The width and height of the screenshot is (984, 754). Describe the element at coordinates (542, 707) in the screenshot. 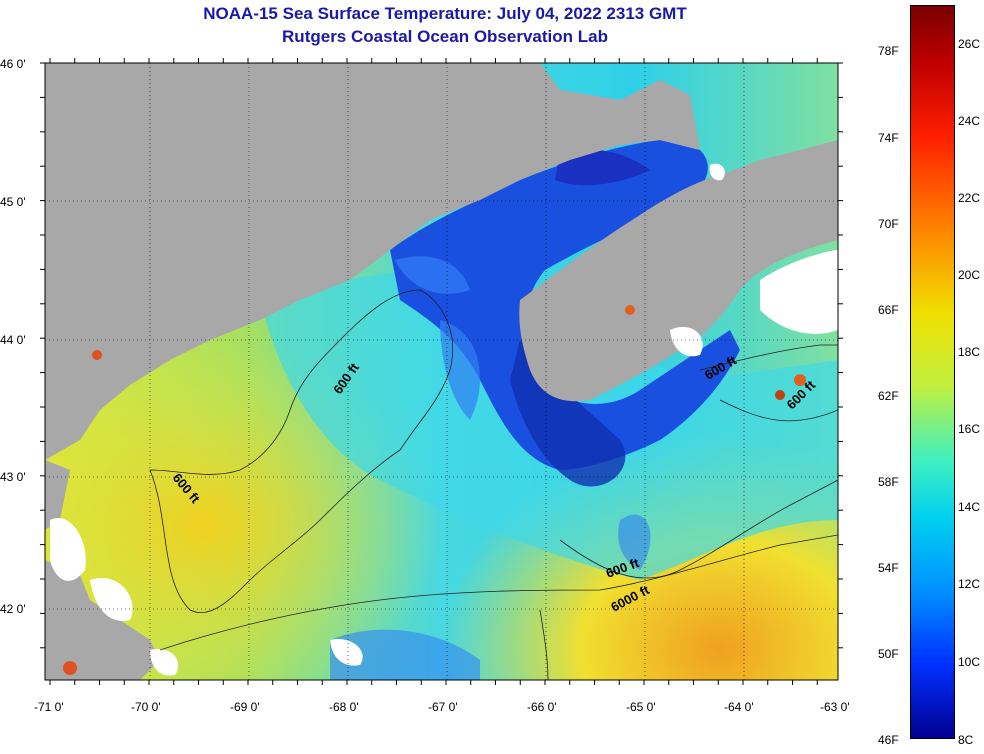

I see `longitude-label: -66 0'` at that location.